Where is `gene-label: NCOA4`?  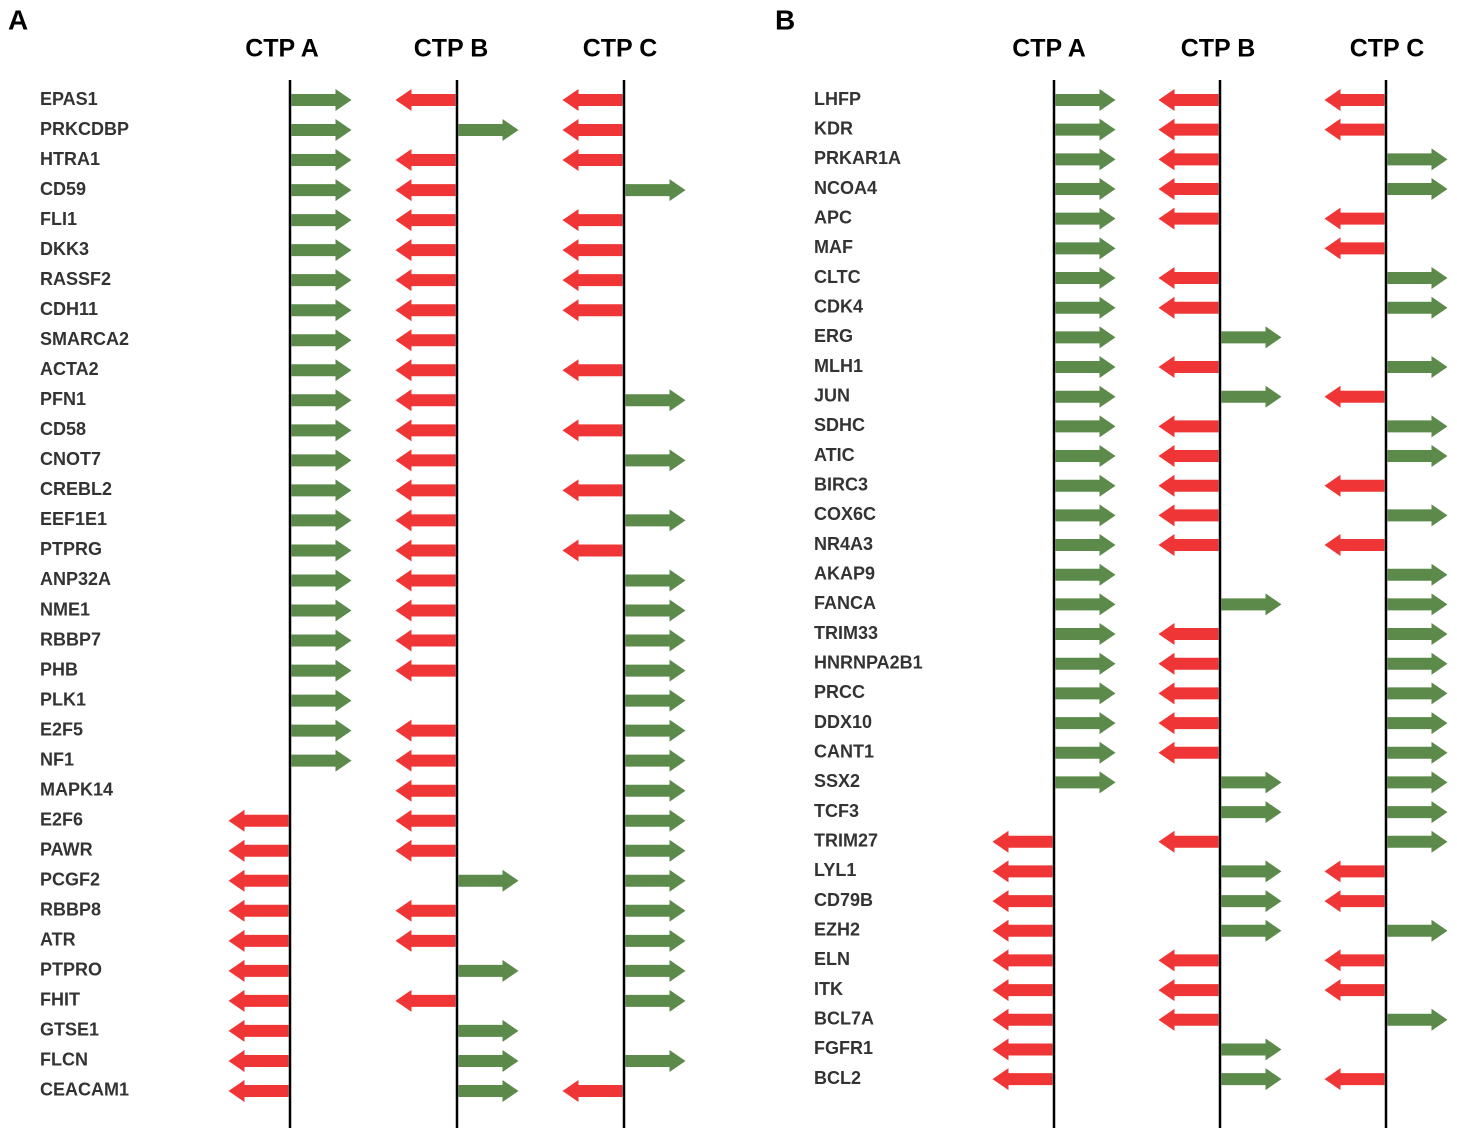
gene-label: NCOA4 is located at coordinates (845, 188).